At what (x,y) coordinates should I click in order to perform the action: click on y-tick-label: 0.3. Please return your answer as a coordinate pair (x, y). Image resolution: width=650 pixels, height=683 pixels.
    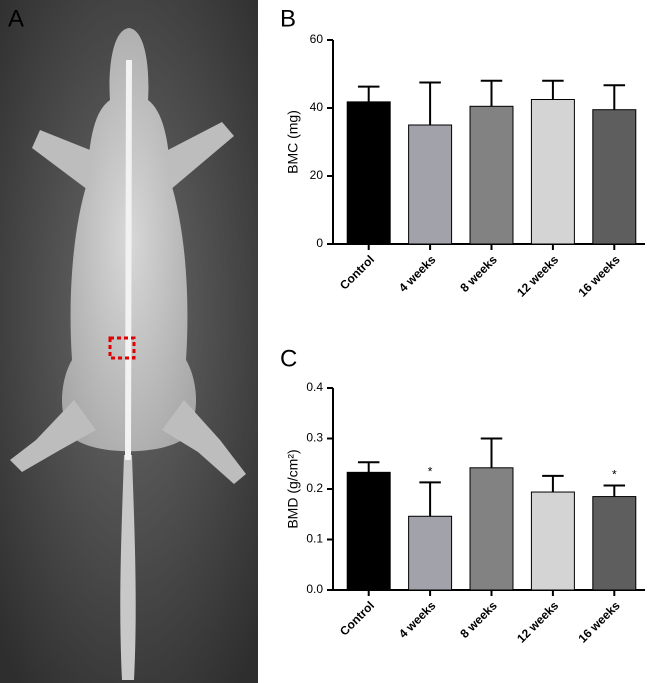
    Looking at the image, I should click on (314, 438).